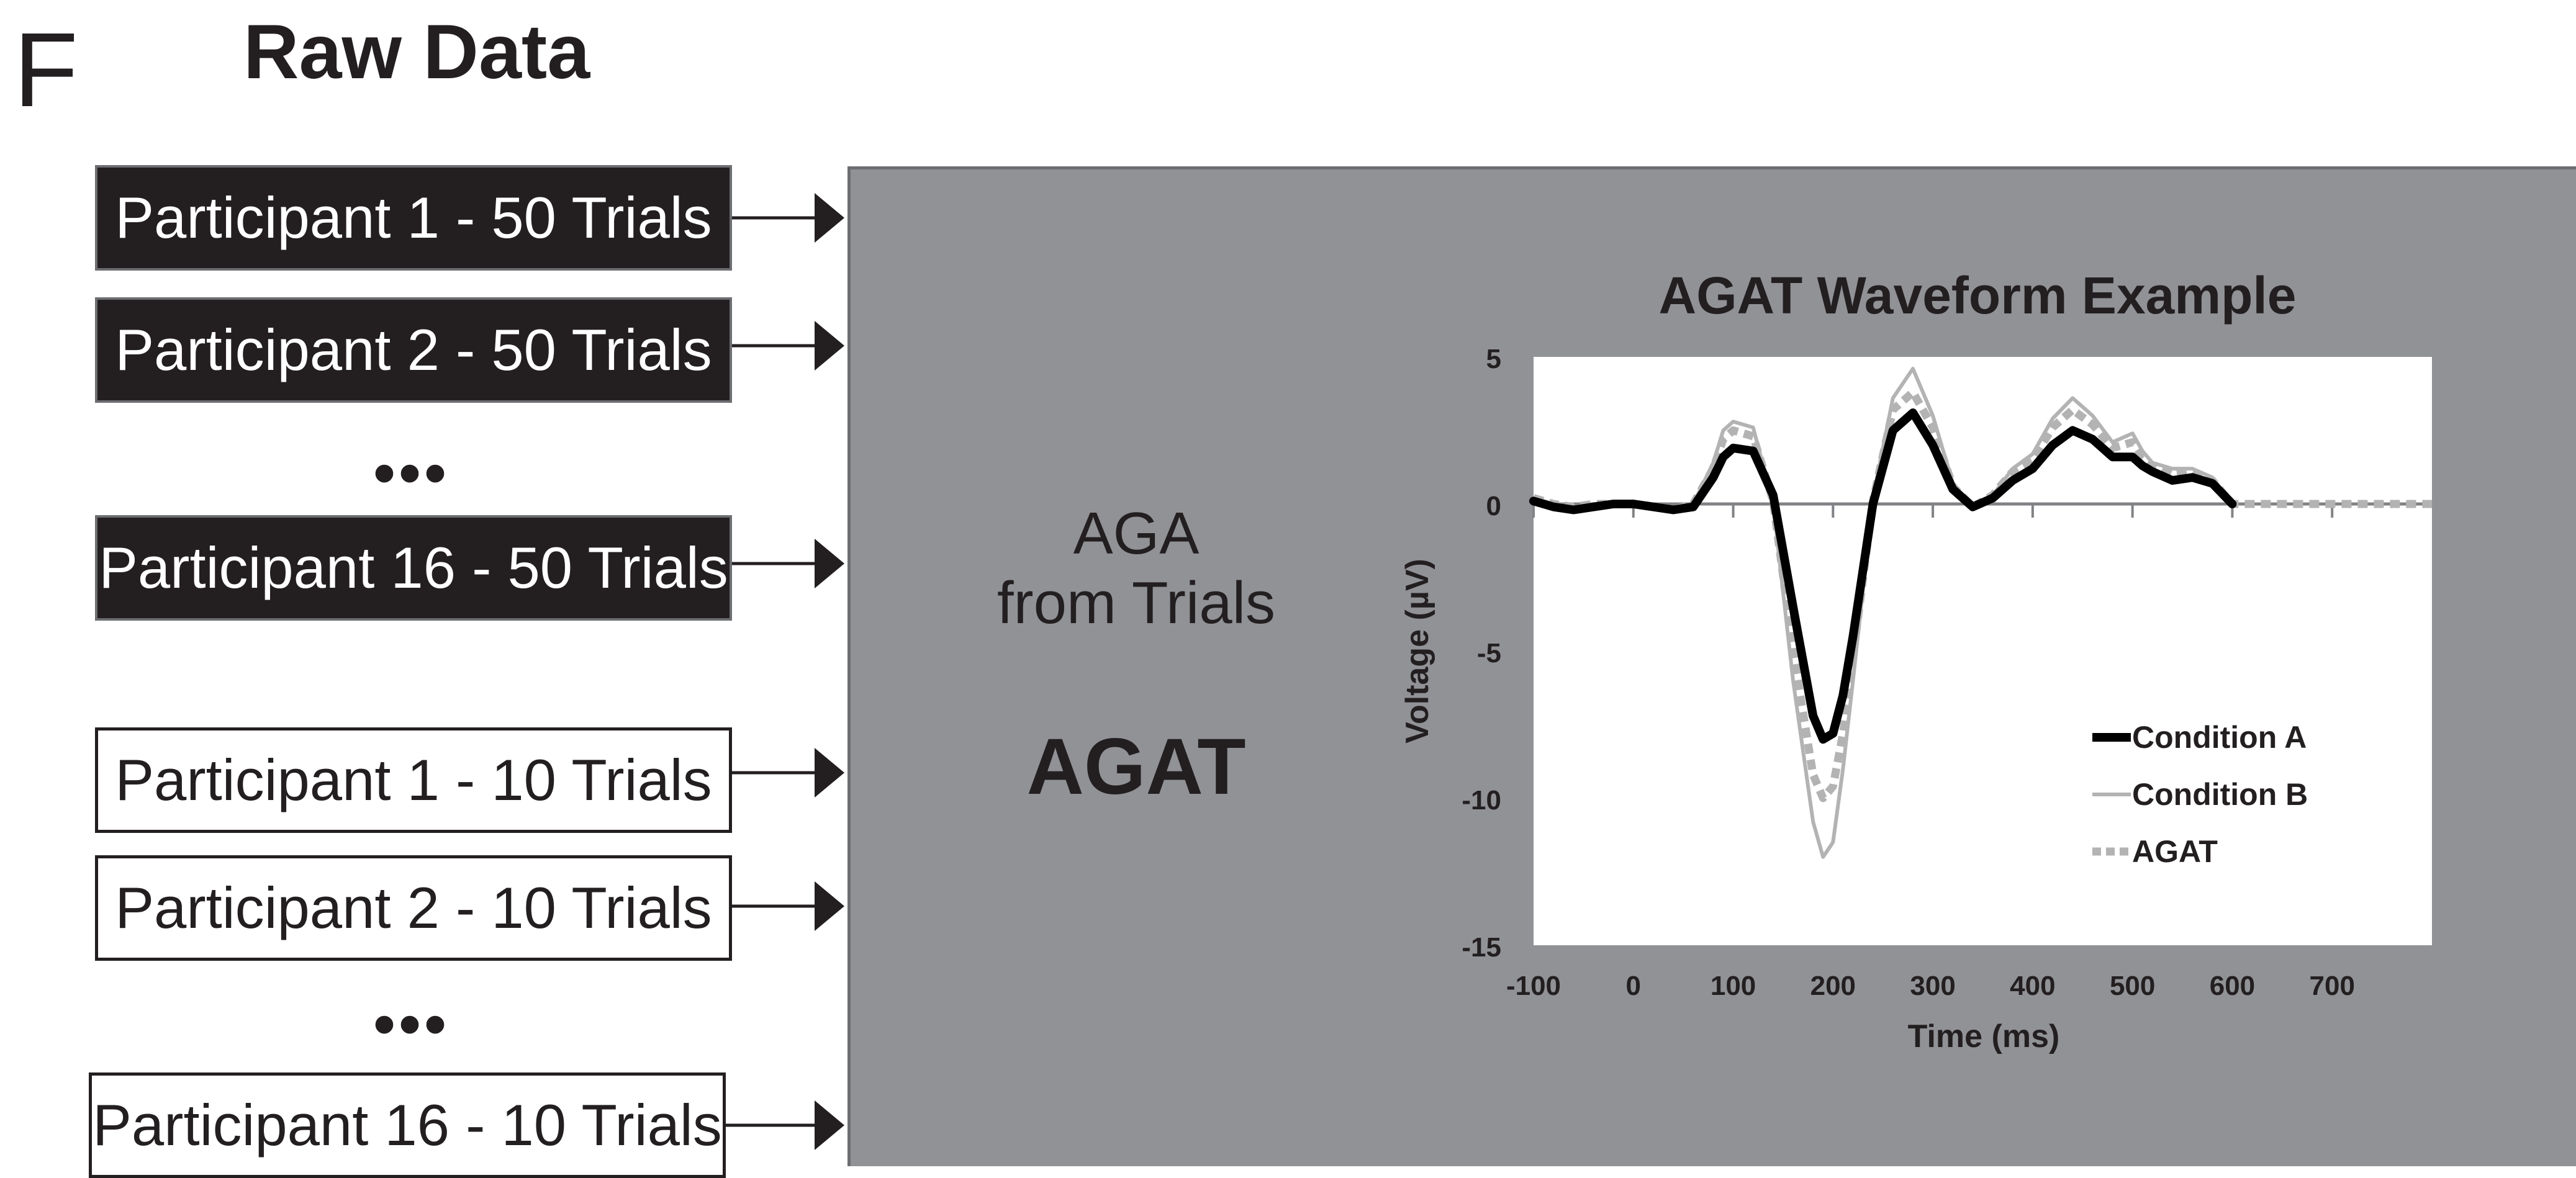  I want to click on y-tick-label: 5, so click(1493, 359).